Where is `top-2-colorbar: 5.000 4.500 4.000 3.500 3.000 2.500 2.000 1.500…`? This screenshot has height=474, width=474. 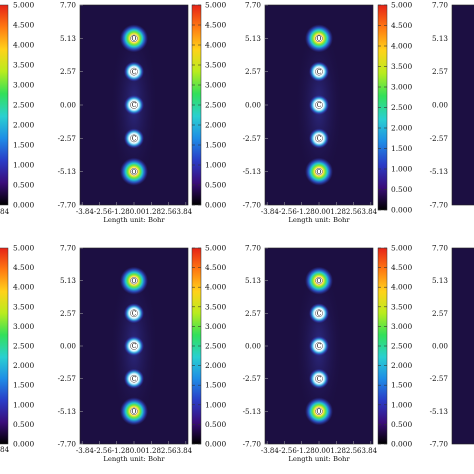
top-2-colorbar: 5.000 4.500 4.000 3.500 3.000 2.500 2.000 1.500… is located at coordinates (394, 108).